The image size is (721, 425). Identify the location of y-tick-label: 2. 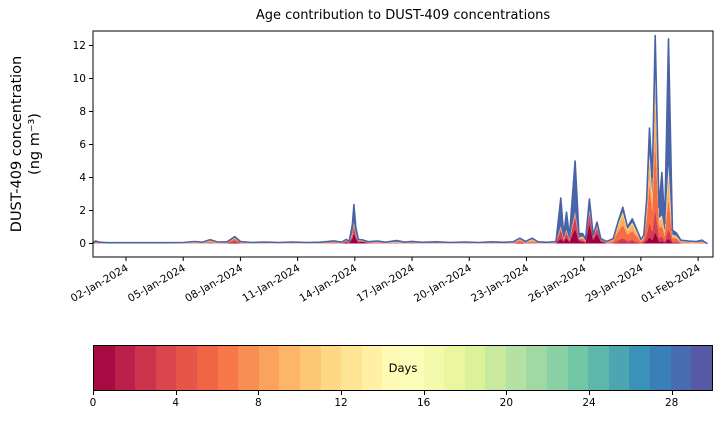
(82, 211).